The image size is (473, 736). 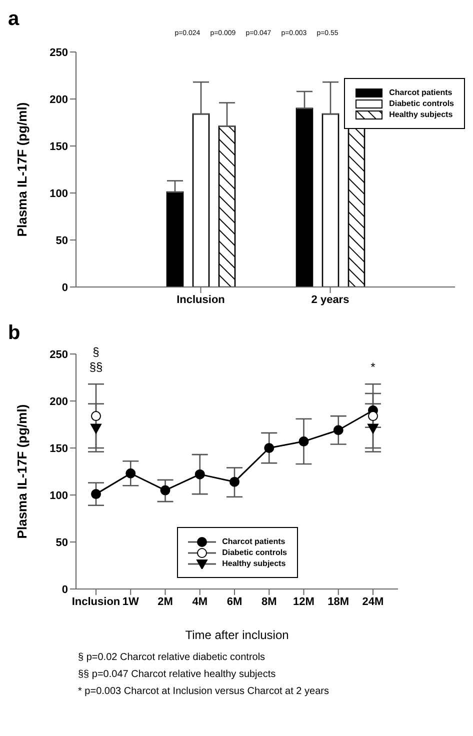 What do you see at coordinates (303, 602) in the screenshot?
I see `x-tick-label: 12M` at bounding box center [303, 602].